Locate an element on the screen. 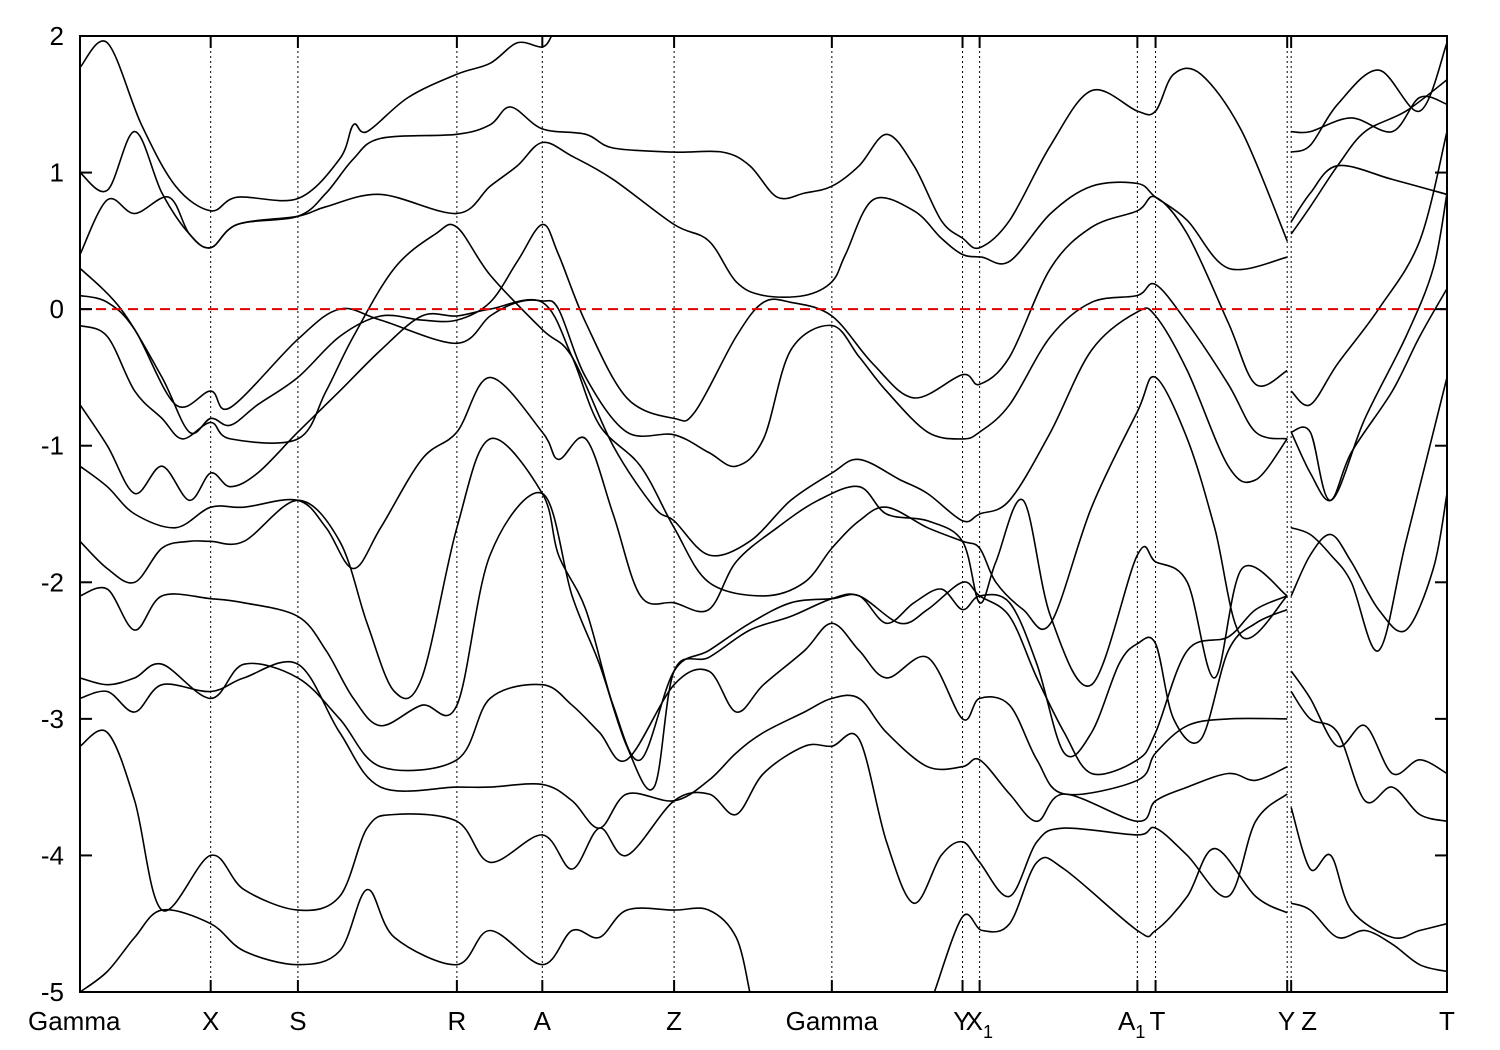 The width and height of the screenshot is (1500, 1050). y-tick-label: 0 is located at coordinates (57, 309).